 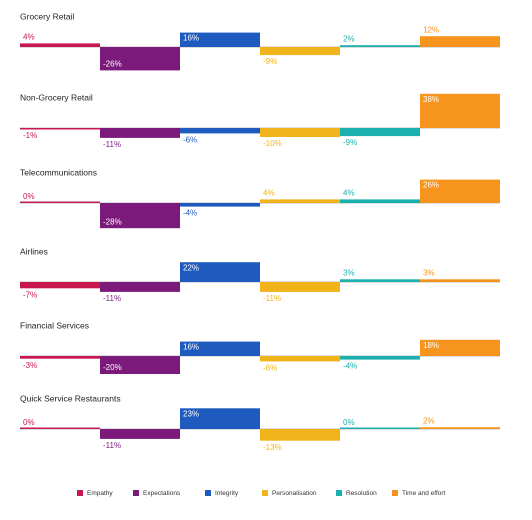 What do you see at coordinates (30, 294) in the screenshot?
I see `value-label: -7%` at bounding box center [30, 294].